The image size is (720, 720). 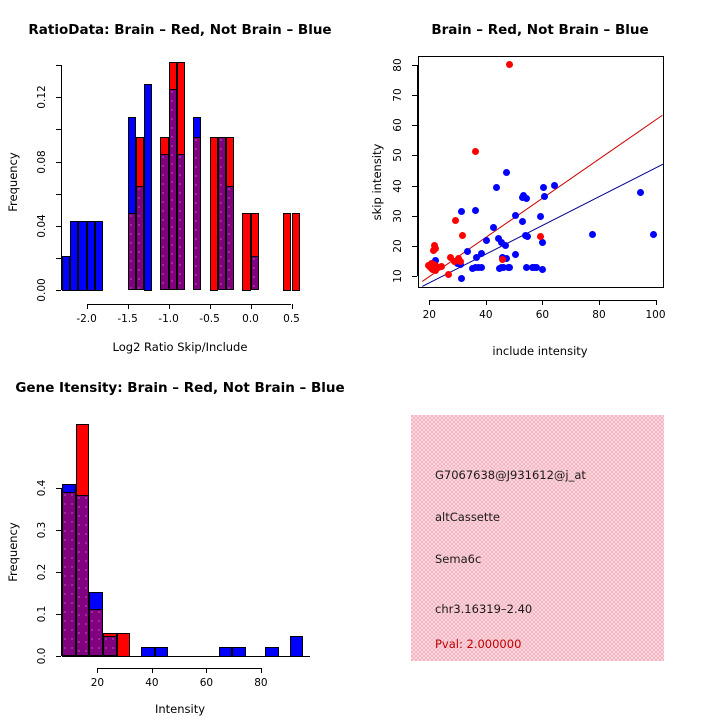 I want to click on axis-tick-label: 70, so click(x=398, y=95).